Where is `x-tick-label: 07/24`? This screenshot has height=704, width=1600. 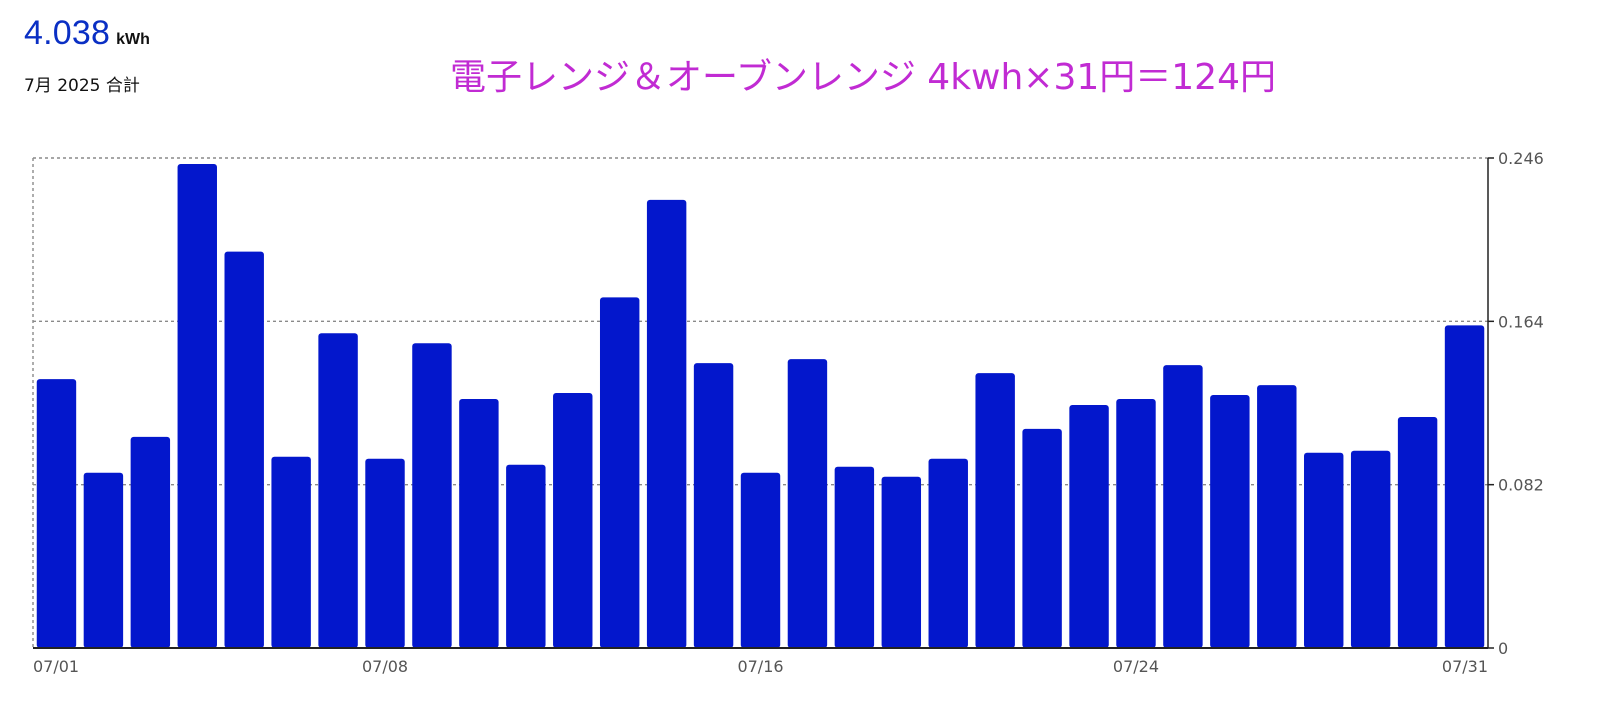 x-tick-label: 07/24 is located at coordinates (1136, 666).